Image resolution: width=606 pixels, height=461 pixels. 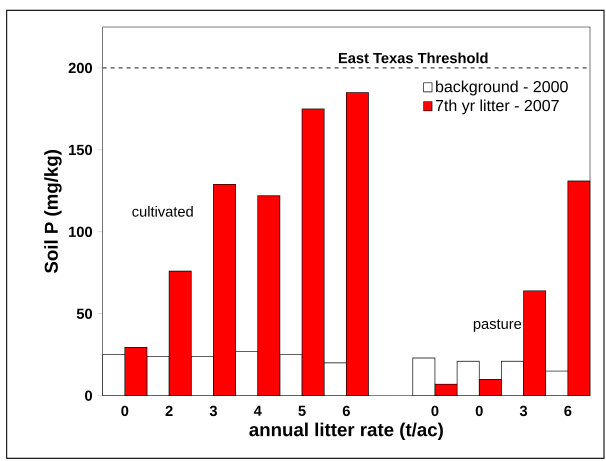 I want to click on y-tick-label: 0, so click(x=88, y=395).